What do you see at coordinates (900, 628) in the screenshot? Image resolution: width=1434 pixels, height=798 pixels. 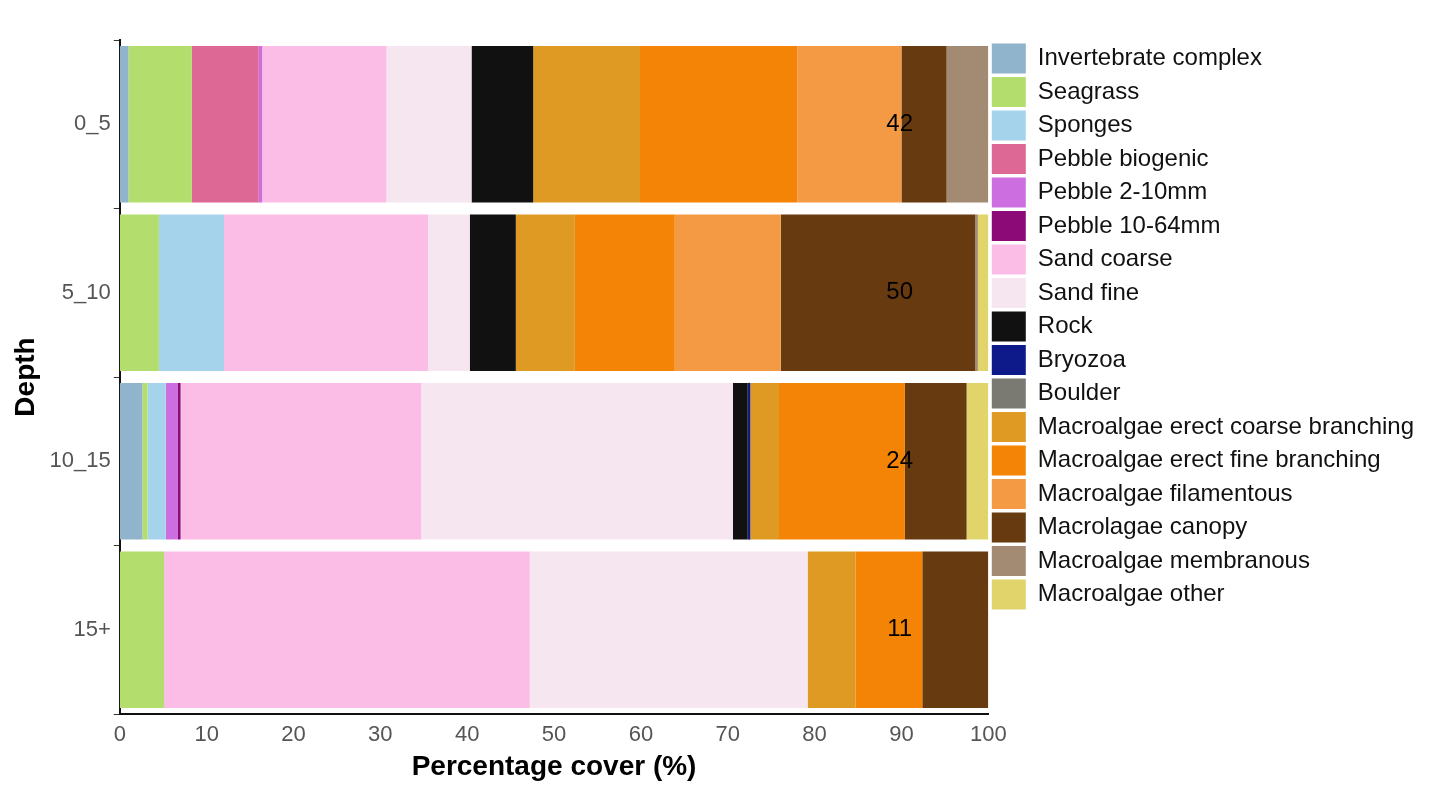 I see `annotation: 11` at bounding box center [900, 628].